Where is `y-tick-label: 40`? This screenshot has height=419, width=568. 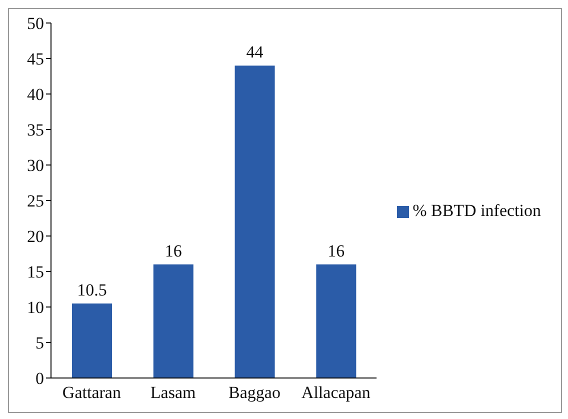 y-tick-label: 40 is located at coordinates (35, 94).